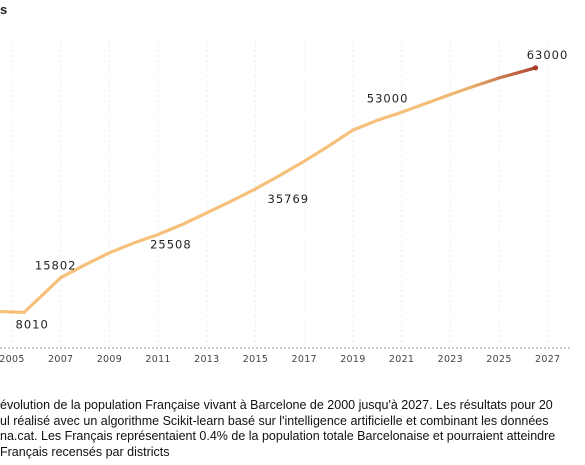 The width and height of the screenshot is (585, 465). What do you see at coordinates (4, 9) in the screenshot?
I see `chart-title: s` at bounding box center [4, 9].